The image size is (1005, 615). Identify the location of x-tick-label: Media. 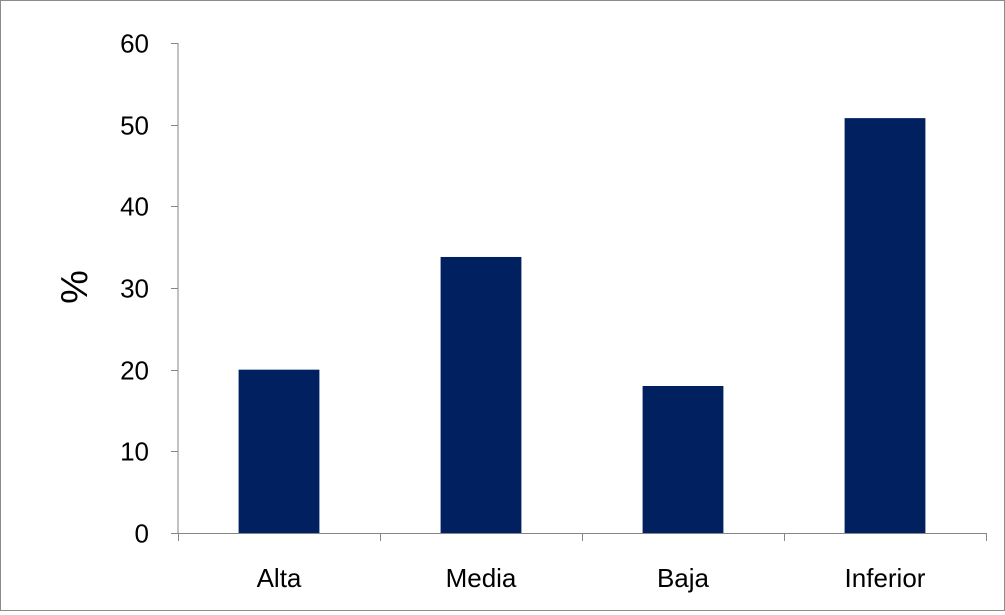
(481, 578).